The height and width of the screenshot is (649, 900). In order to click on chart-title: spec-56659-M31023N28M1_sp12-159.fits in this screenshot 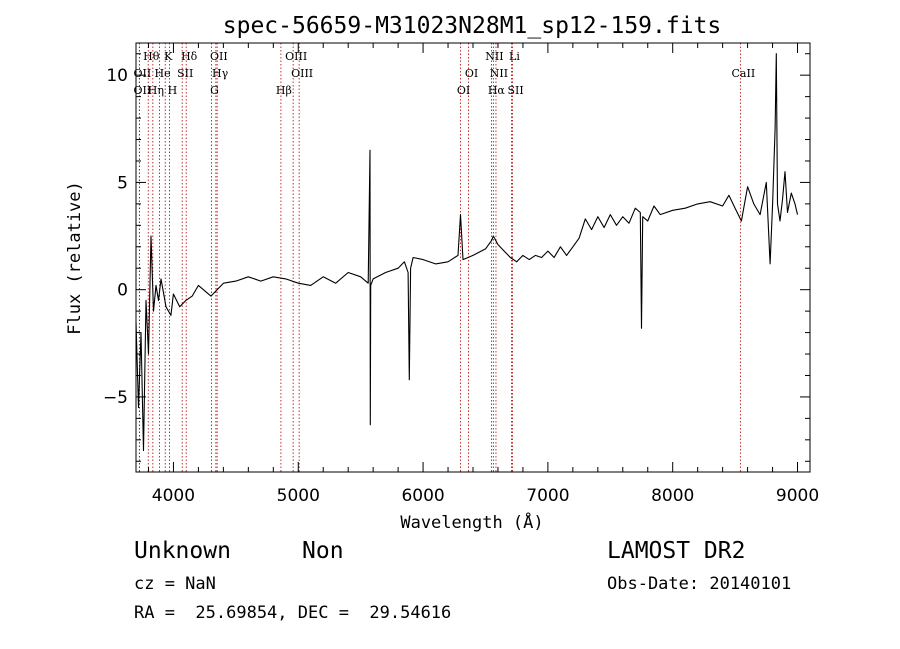, I will do `click(472, 26)`.